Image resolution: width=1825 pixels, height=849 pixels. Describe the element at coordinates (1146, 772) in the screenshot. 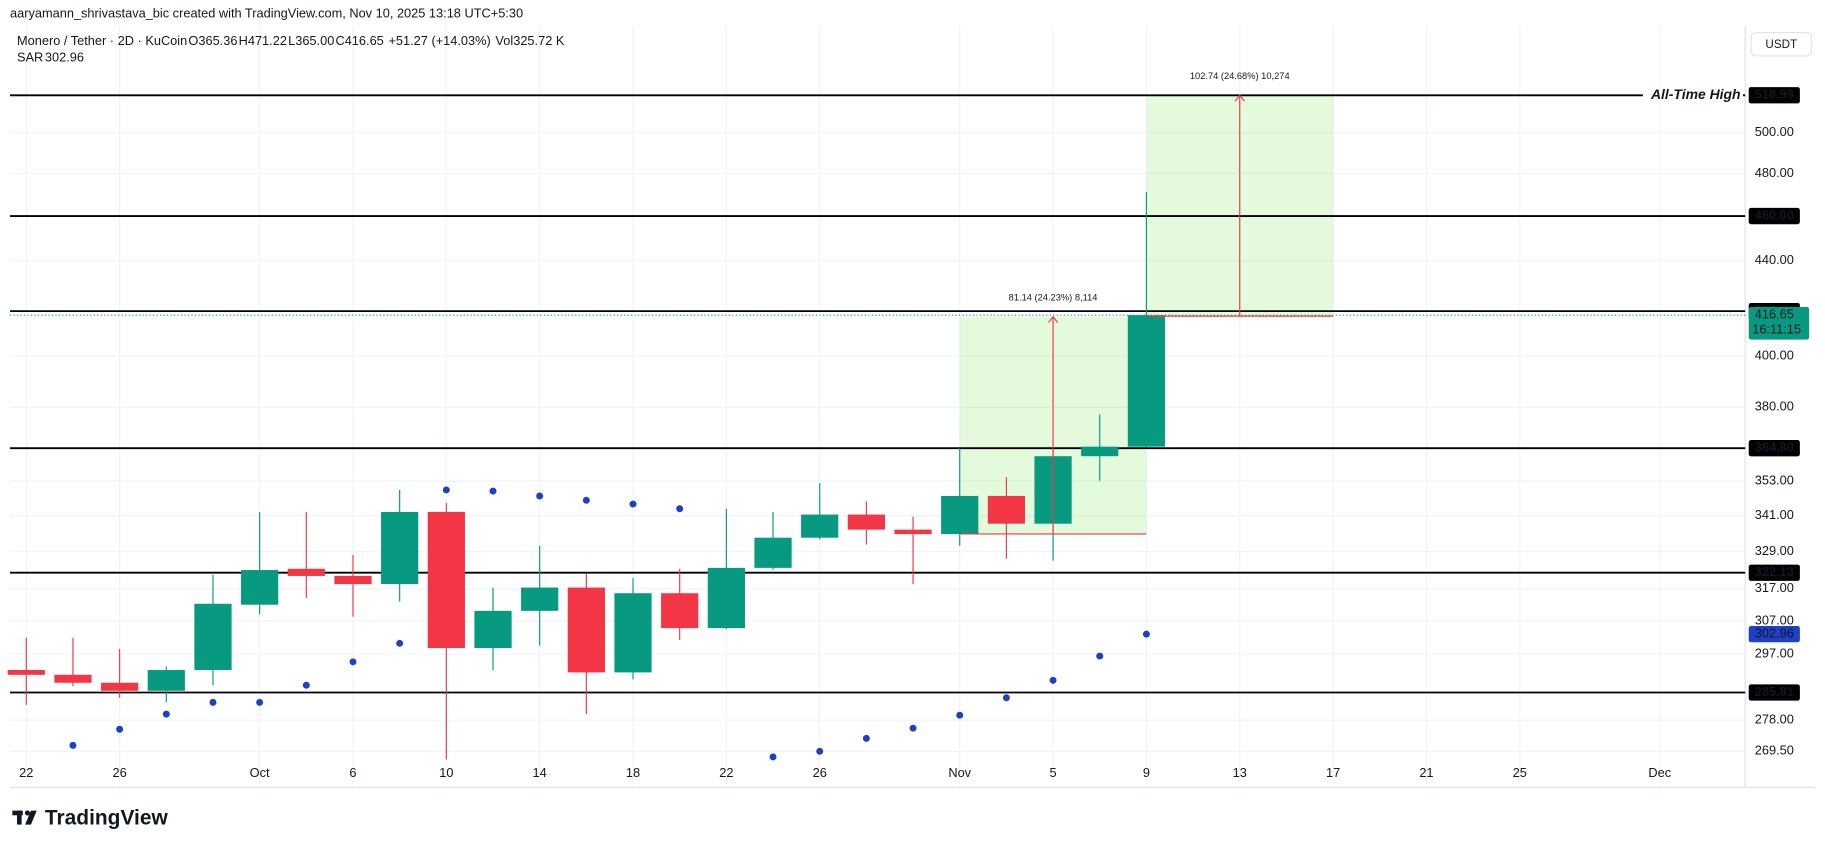

I see `x-tick-label: 9` at that location.